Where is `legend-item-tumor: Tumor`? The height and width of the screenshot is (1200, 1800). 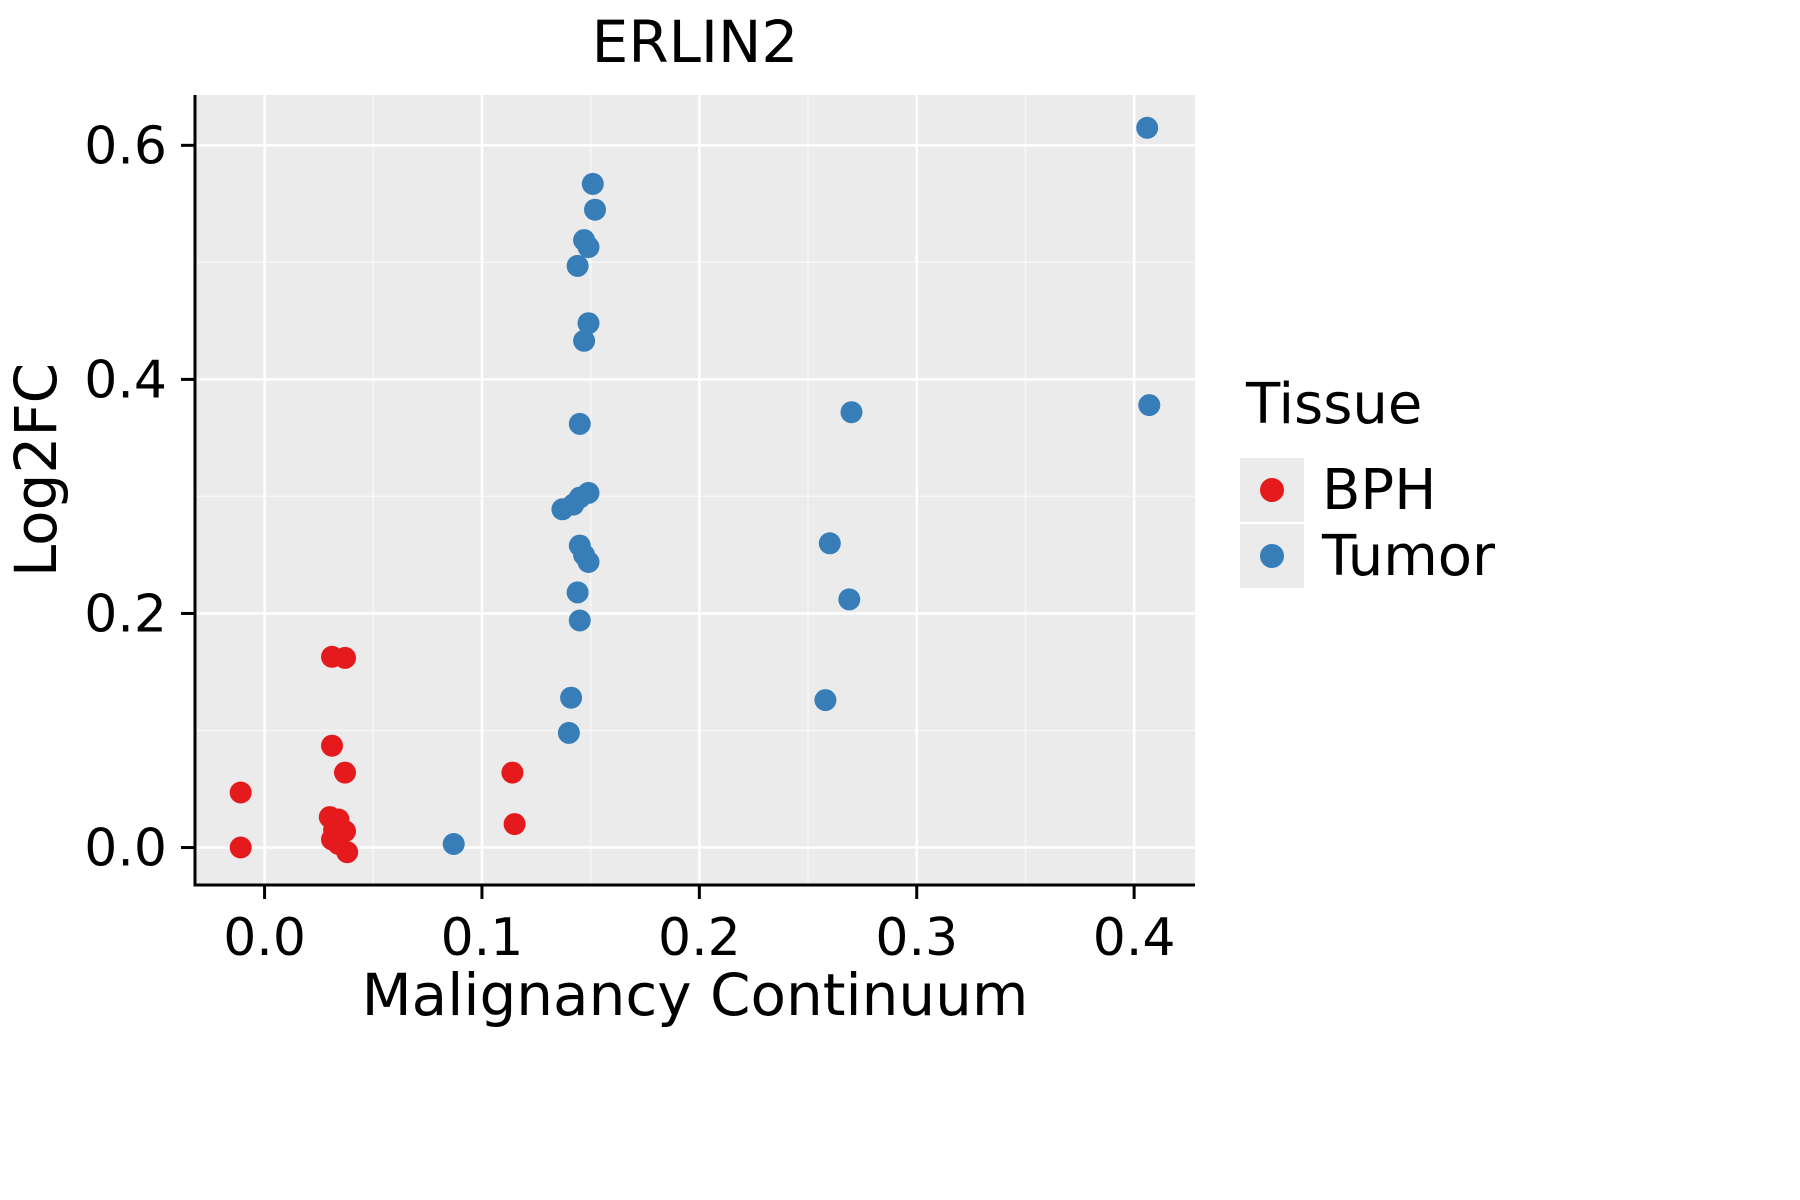
legend-item-tumor: Tumor is located at coordinates (1367, 556).